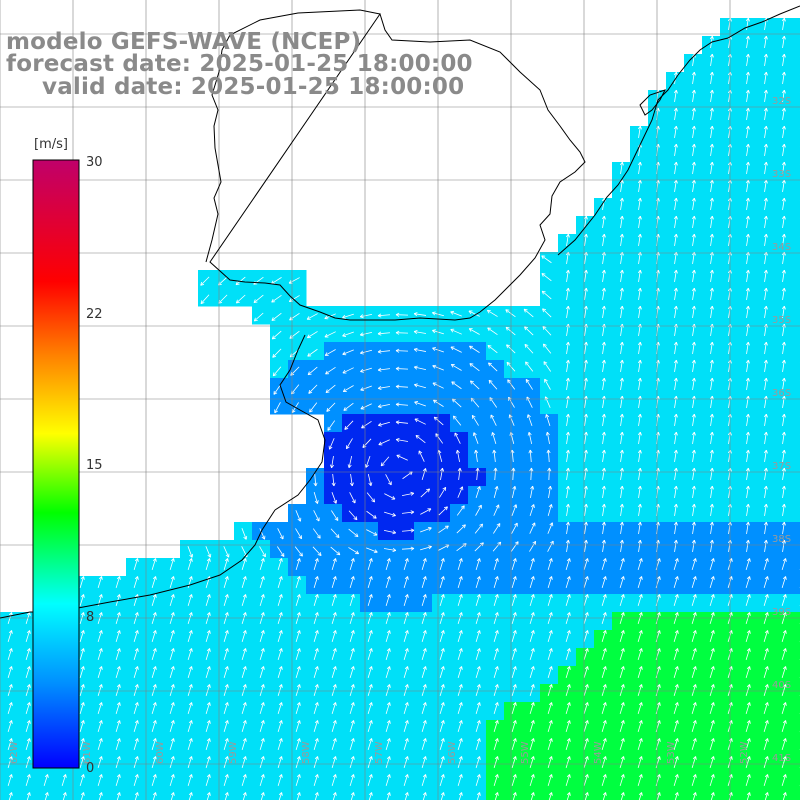  Describe the element at coordinates (387, 796) in the screenshot. I see `wind-speed-cell` at that location.